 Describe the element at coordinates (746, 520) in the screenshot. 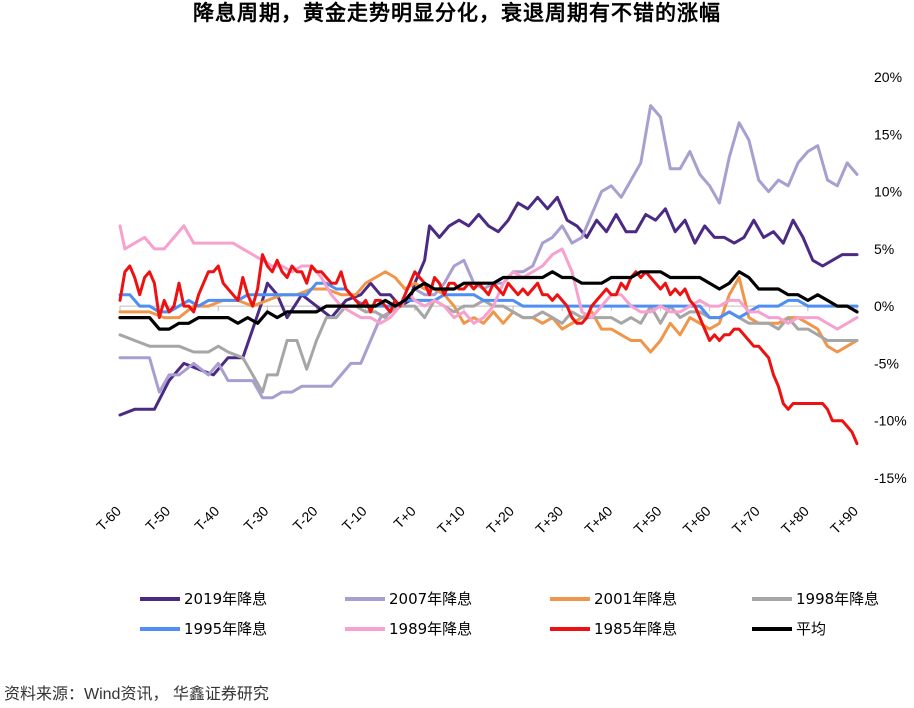

I see `x-tick-label: T+70` at that location.